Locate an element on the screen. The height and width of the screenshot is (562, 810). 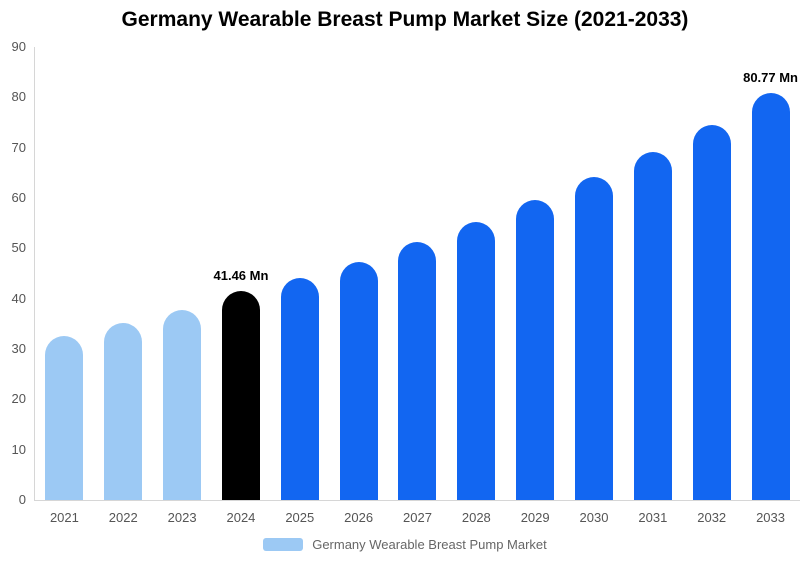
x-label-2022: 2022 is located at coordinates (123, 517).